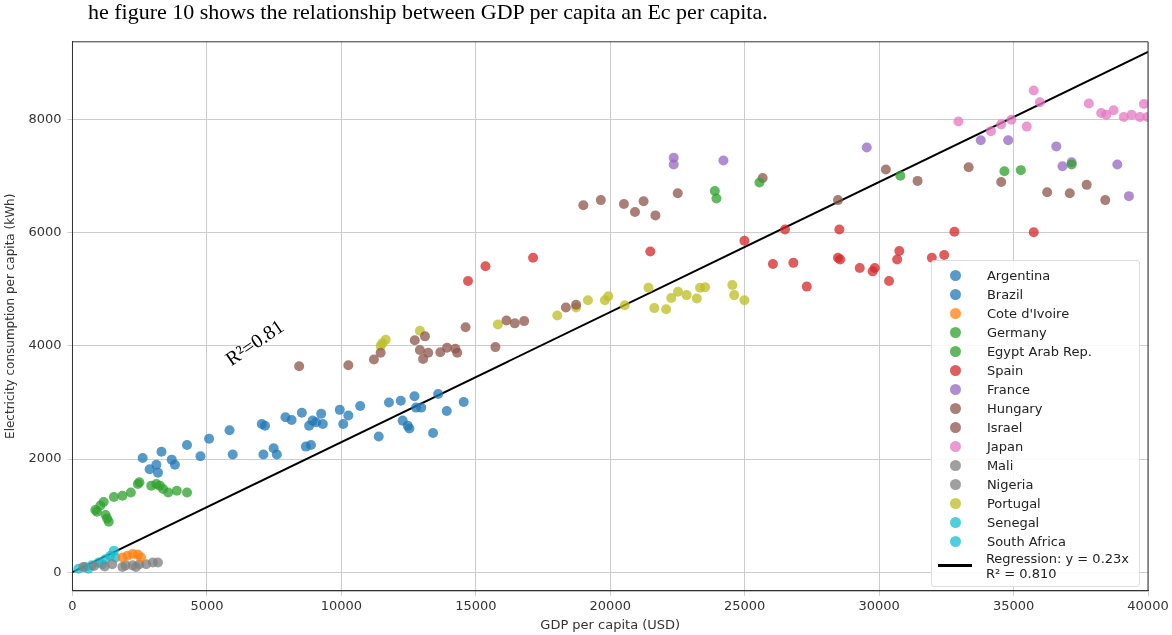 Image resolution: width=1172 pixels, height=635 pixels. What do you see at coordinates (1013, 522) in the screenshot?
I see `legend-label: Senegal` at bounding box center [1013, 522].